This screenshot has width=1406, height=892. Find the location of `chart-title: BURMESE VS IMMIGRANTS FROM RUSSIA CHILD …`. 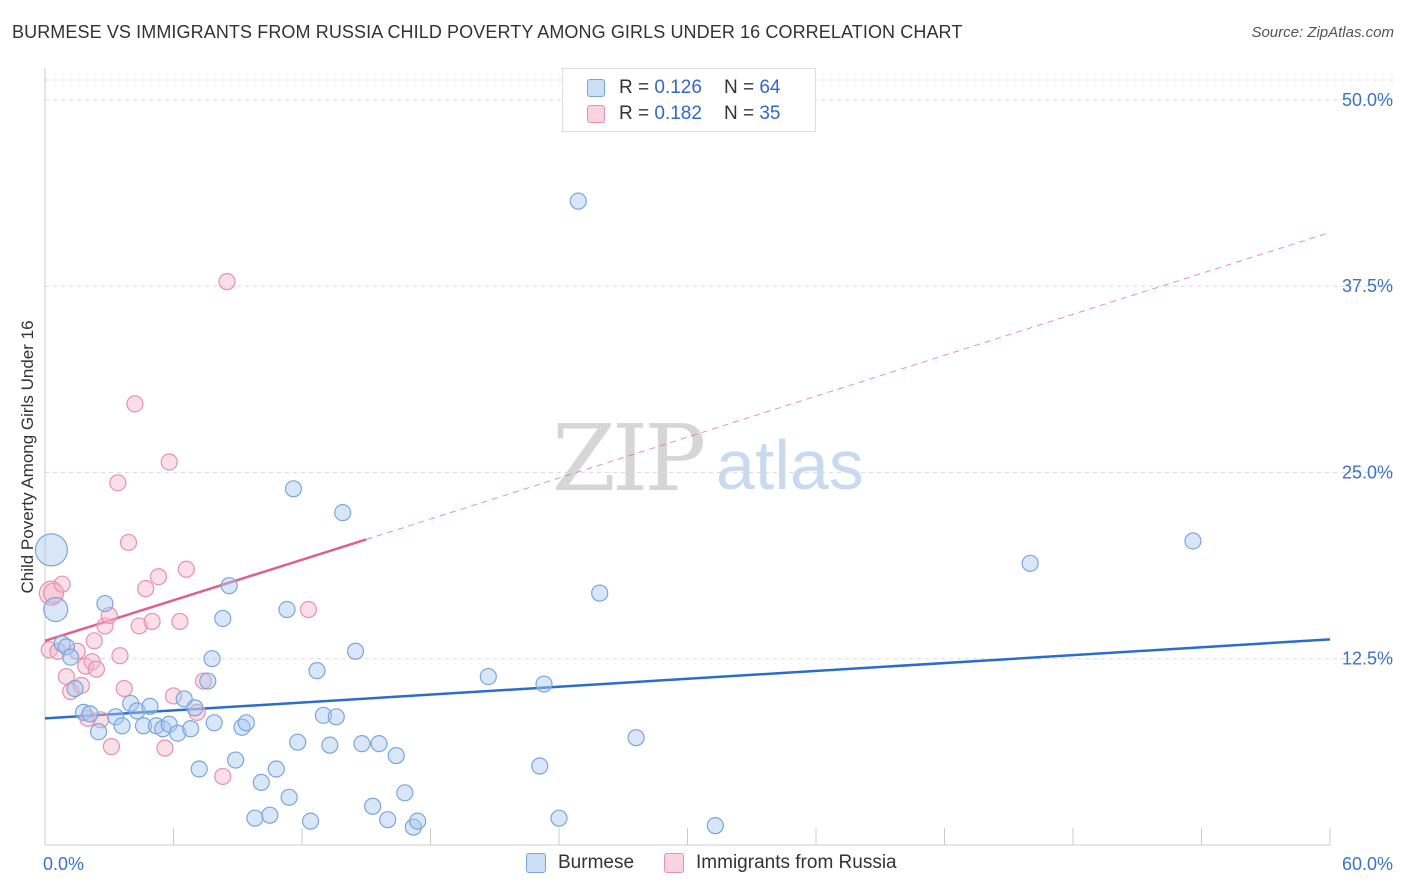

chart-title: BURMESE VS IMMIGRANTS FROM RUSSIA CHILD … is located at coordinates (487, 32).